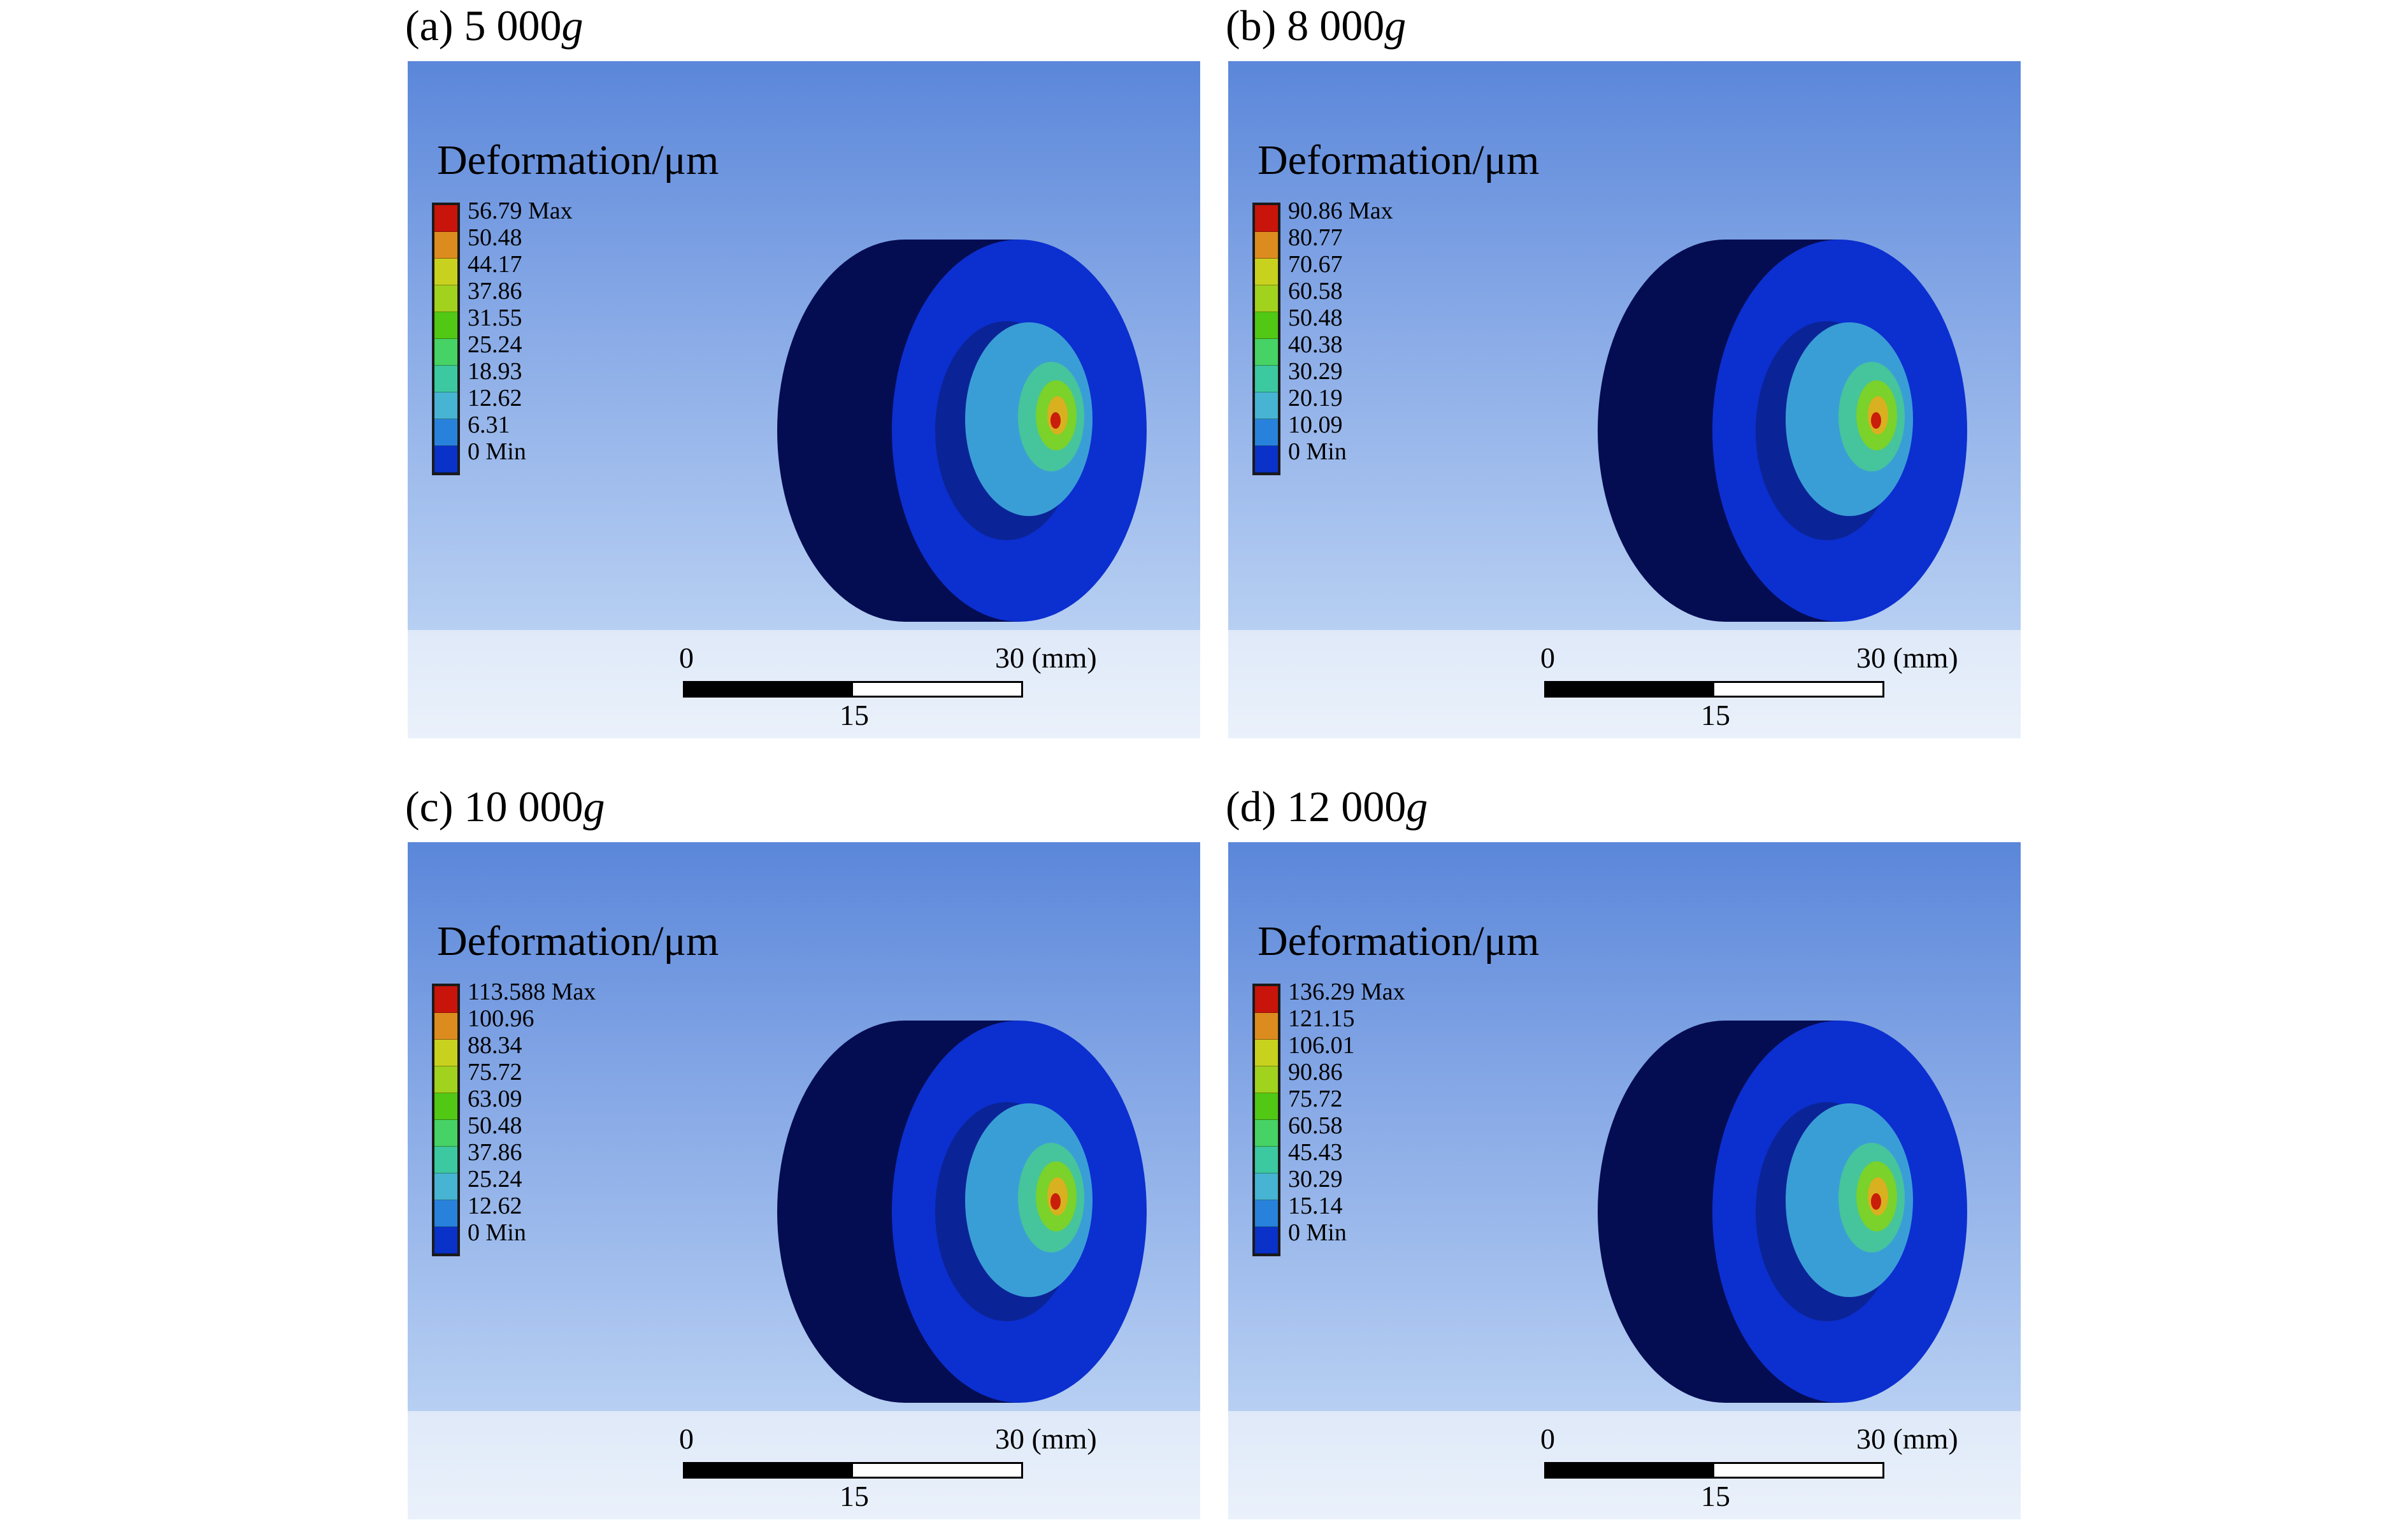 This screenshot has width=2408, height=1520. What do you see at coordinates (1315, 264) in the screenshot?
I see `legend-label: 70.67` at bounding box center [1315, 264].